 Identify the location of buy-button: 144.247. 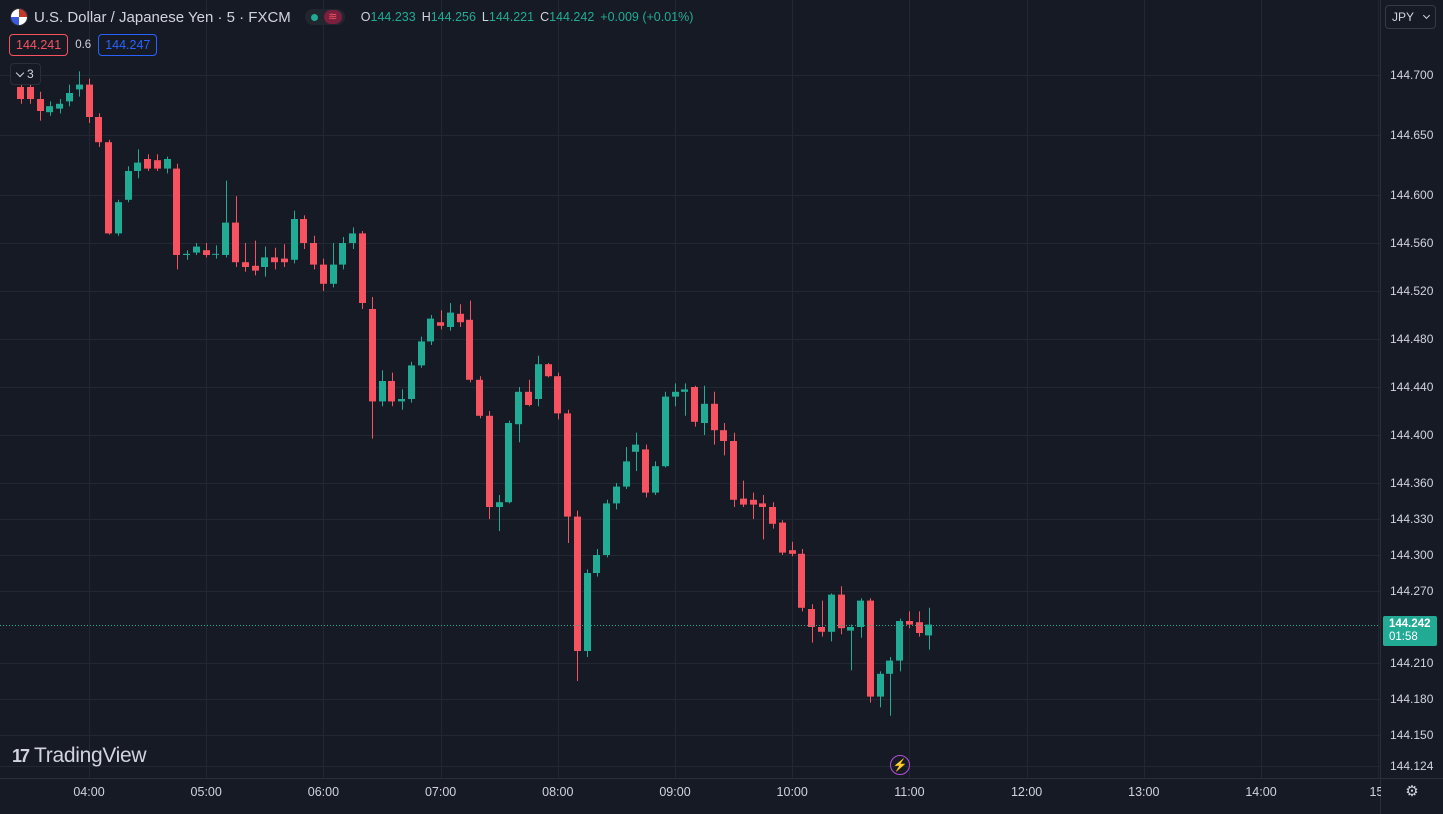
(128, 45).